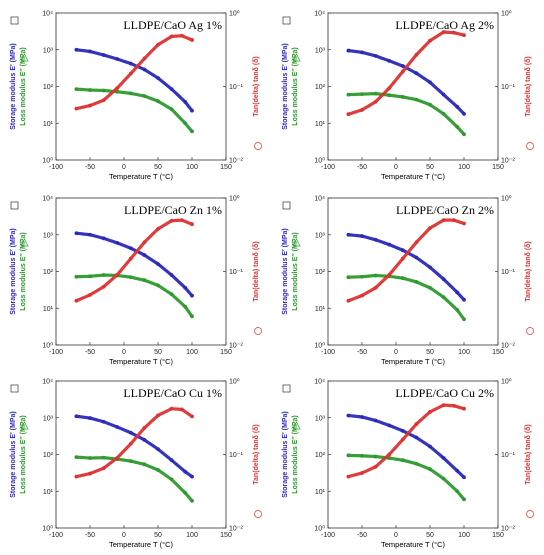 Image resolution: width=544 pixels, height=555 pixels. What do you see at coordinates (445, 210) in the screenshot?
I see `chart-title: LLDPE/CaO Zn 2%` at bounding box center [445, 210].